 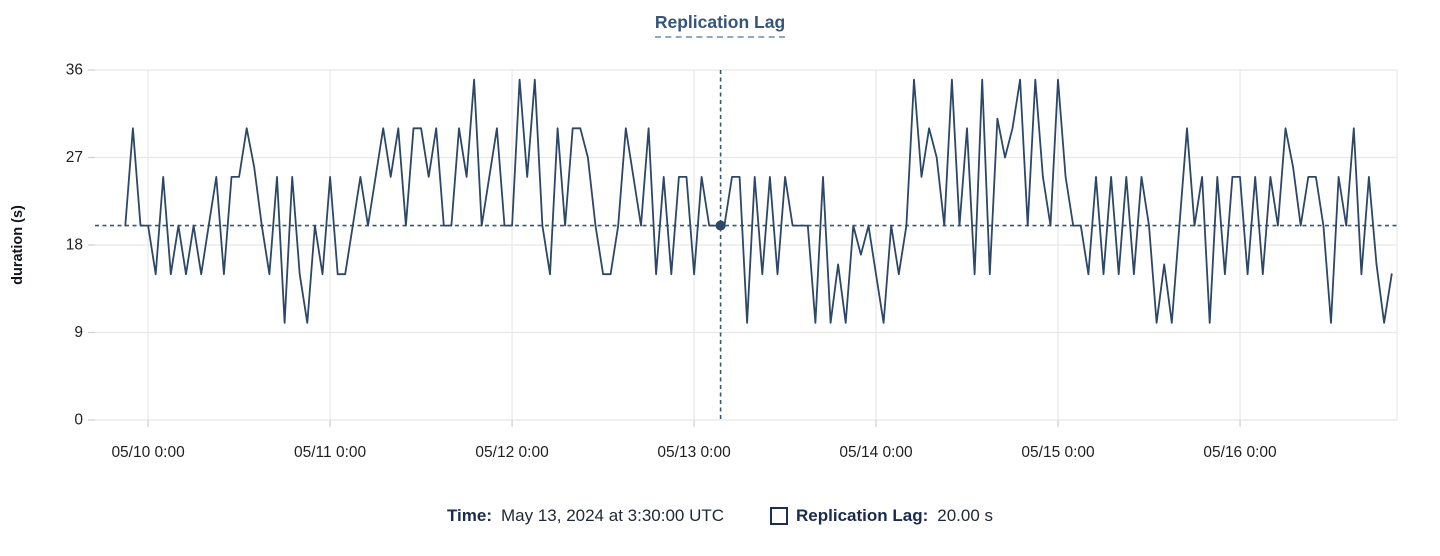 What do you see at coordinates (74, 157) in the screenshot?
I see `y-tick-label: 27` at bounding box center [74, 157].